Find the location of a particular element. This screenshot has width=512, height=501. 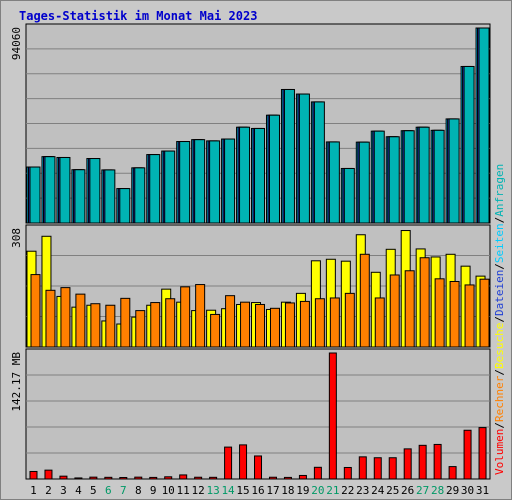

x-tick-label: 18 is located at coordinates (287, 490).